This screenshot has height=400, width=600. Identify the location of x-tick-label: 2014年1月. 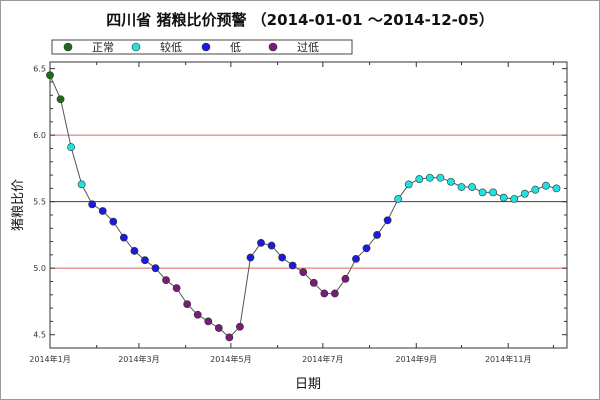
(49, 359).